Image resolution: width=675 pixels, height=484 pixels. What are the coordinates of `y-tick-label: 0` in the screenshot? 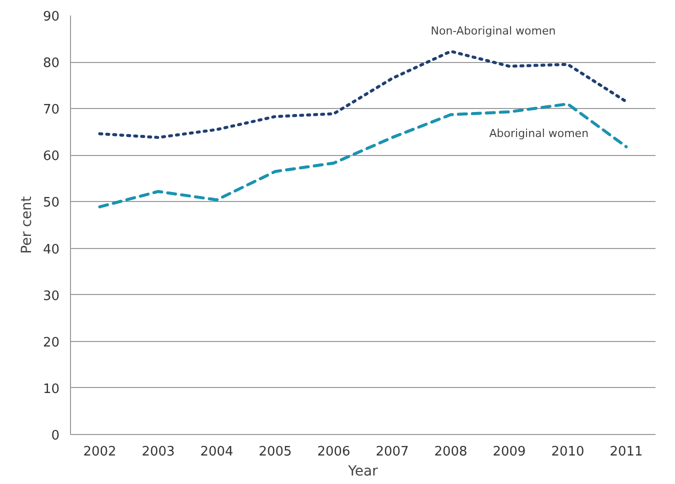 It's located at (55, 436).